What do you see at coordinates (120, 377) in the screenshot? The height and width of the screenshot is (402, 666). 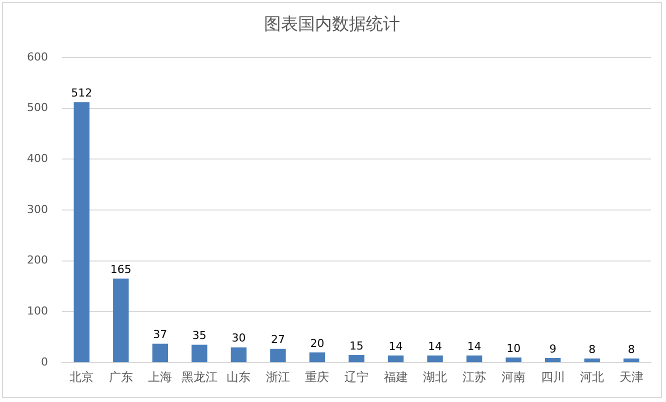 I see `x-tick-label: 广东` at bounding box center [120, 377].